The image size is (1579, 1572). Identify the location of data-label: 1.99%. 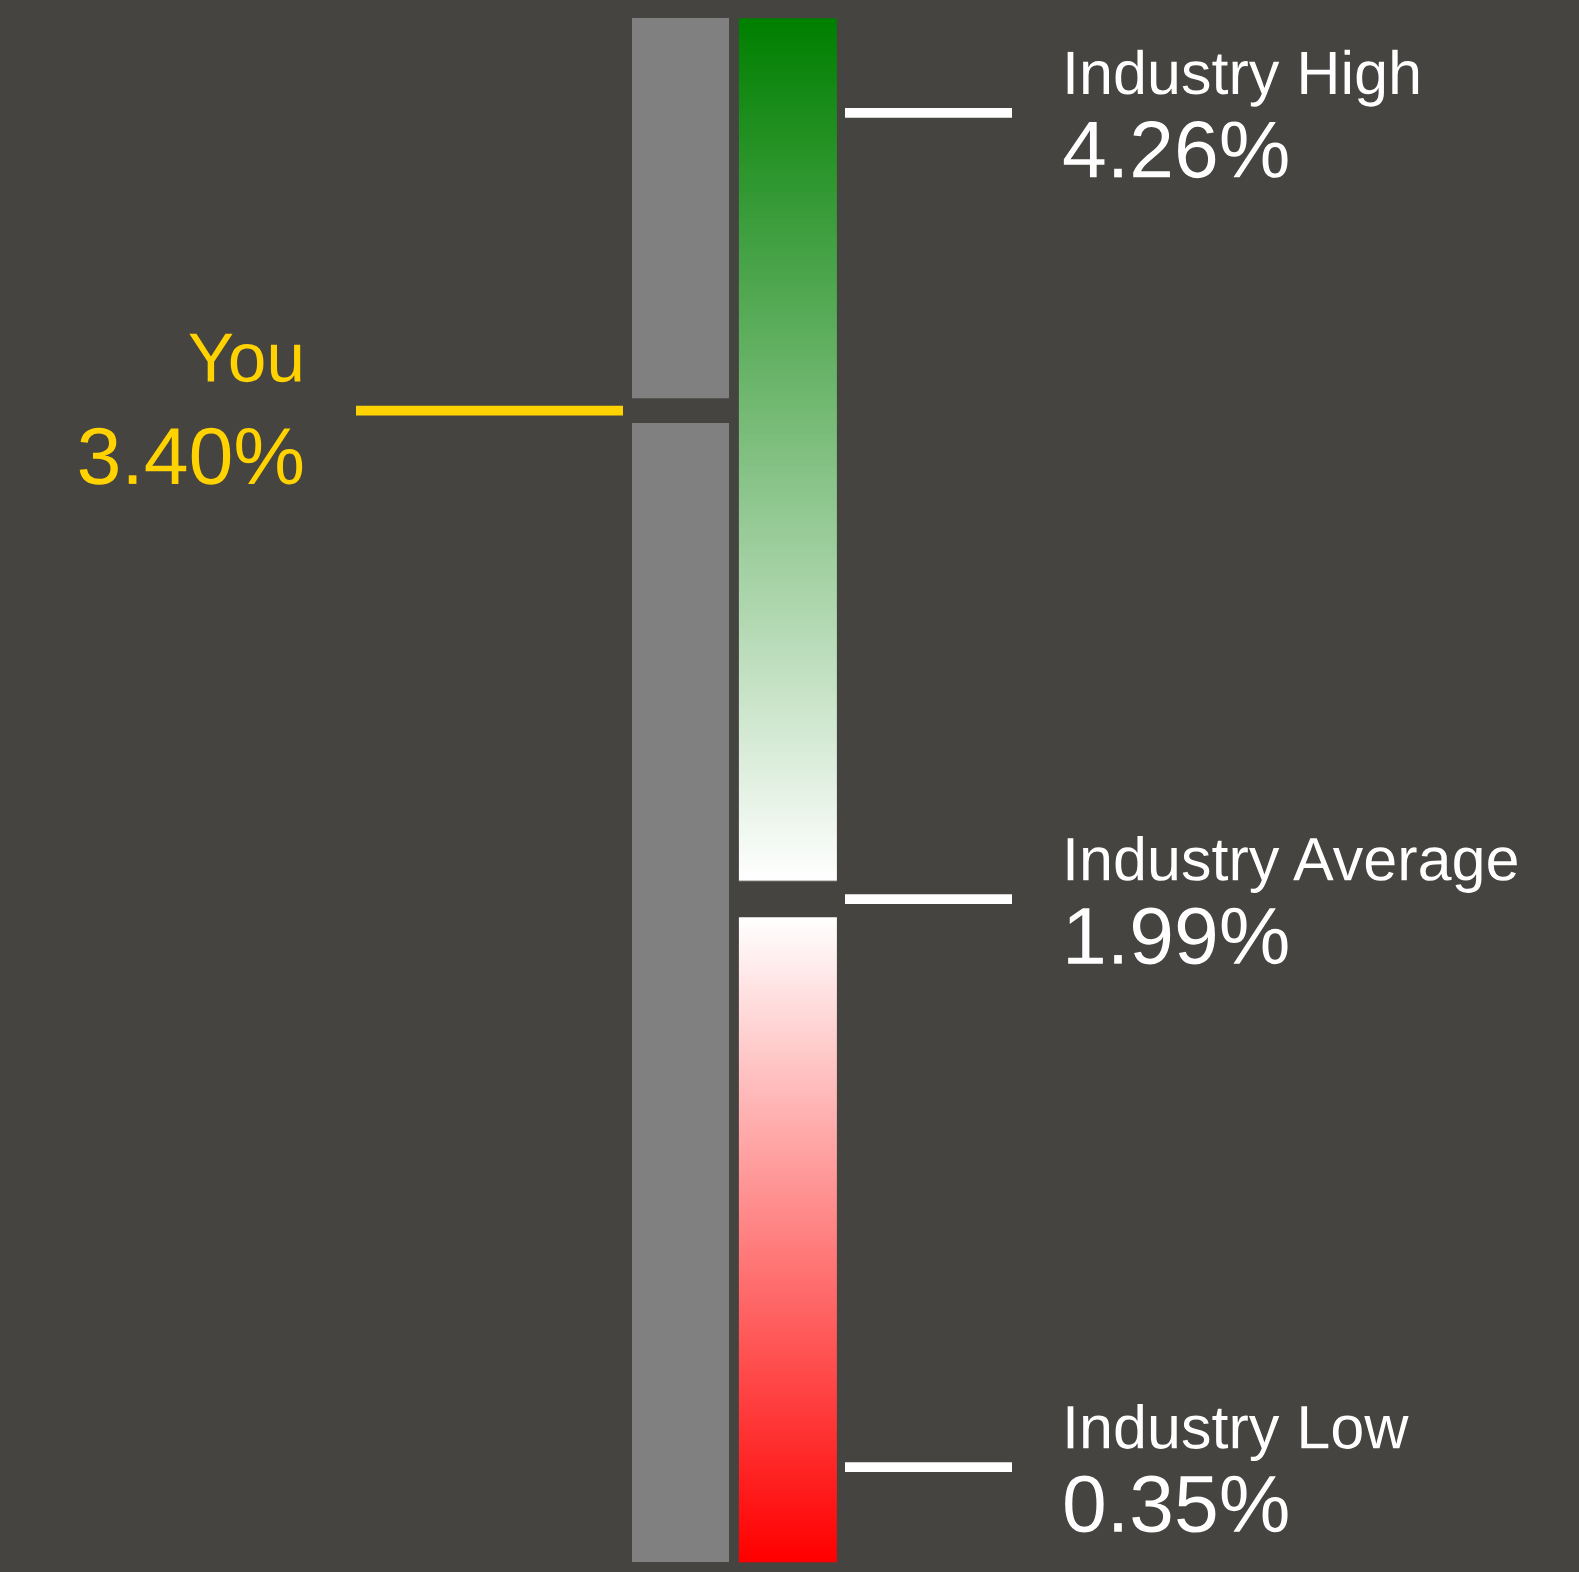
(1178, 936).